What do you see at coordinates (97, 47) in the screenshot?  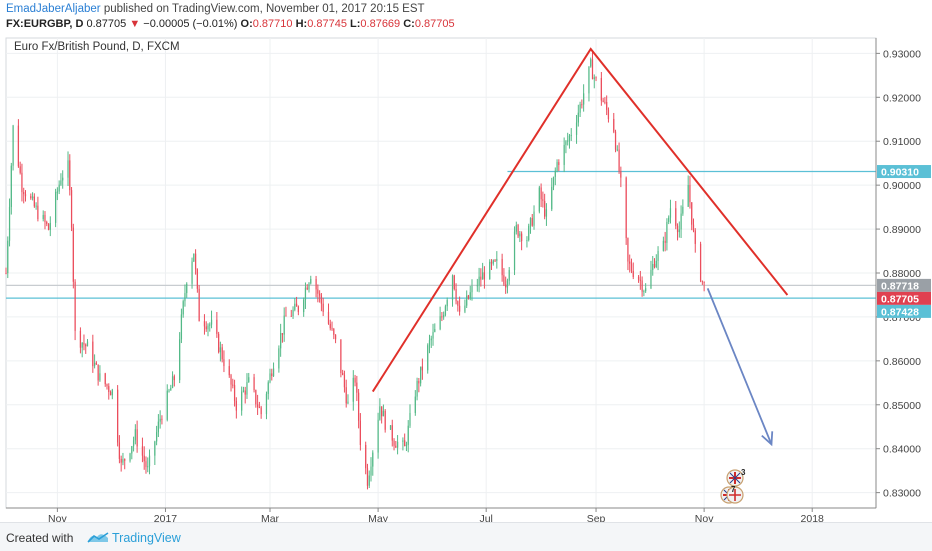 I see `chart-title: Euro Fx/British Pound, D, FXCM` at bounding box center [97, 47].